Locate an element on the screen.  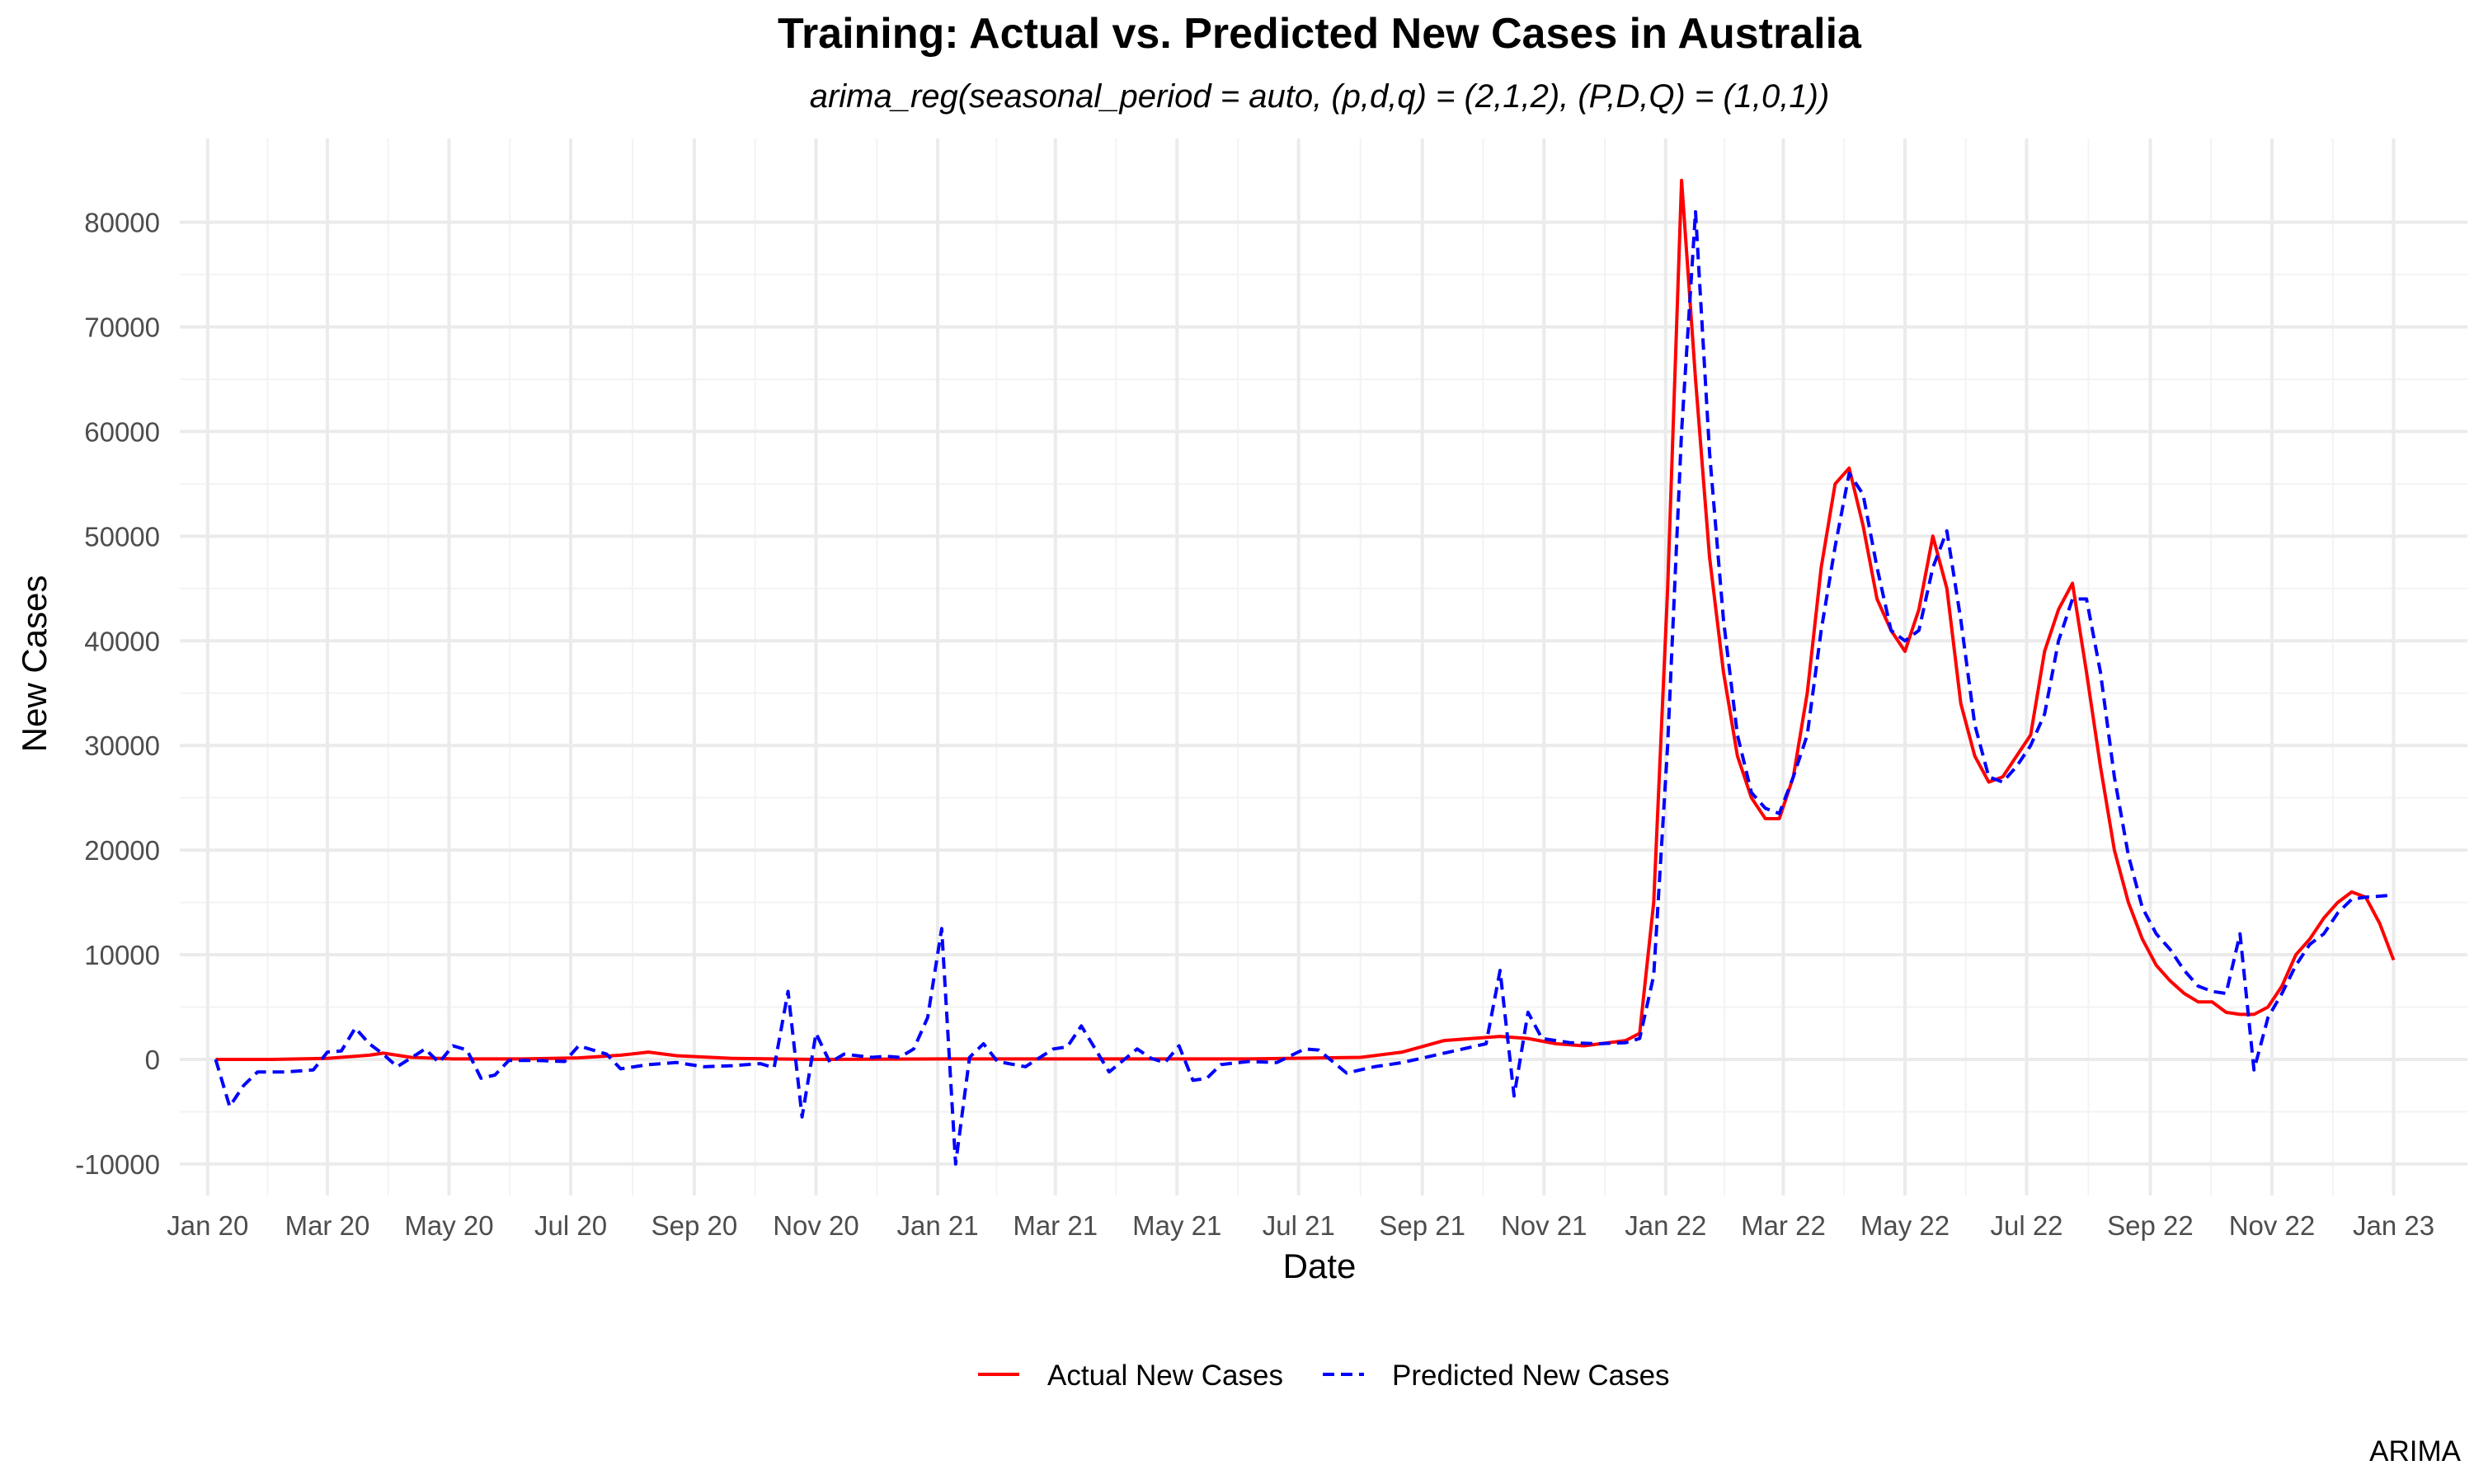
x-tick-label: Nov 22 is located at coordinates (2272, 1225).